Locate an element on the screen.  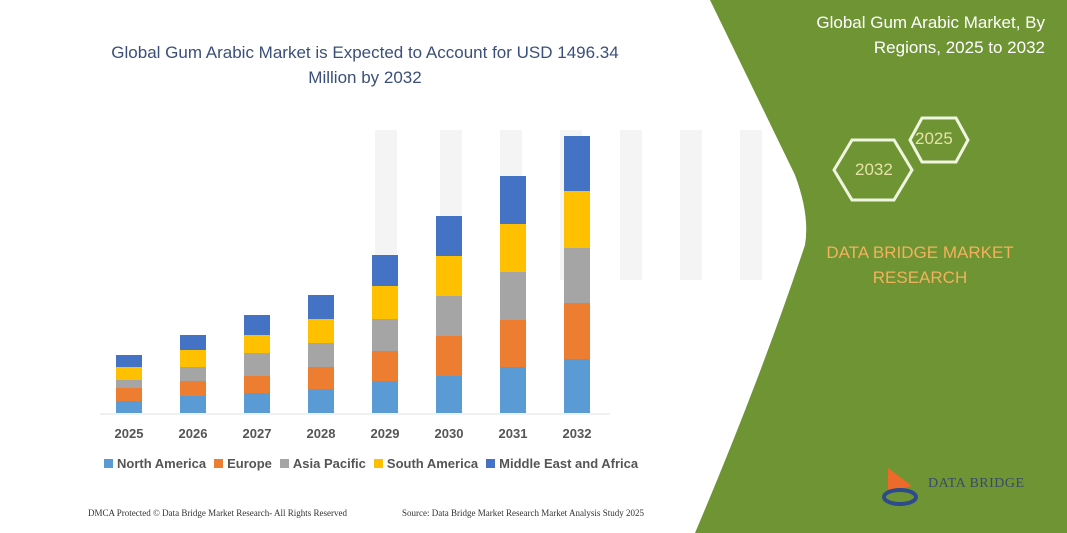
bar-segment-2029-asia-pacific is located at coordinates (385, 335).